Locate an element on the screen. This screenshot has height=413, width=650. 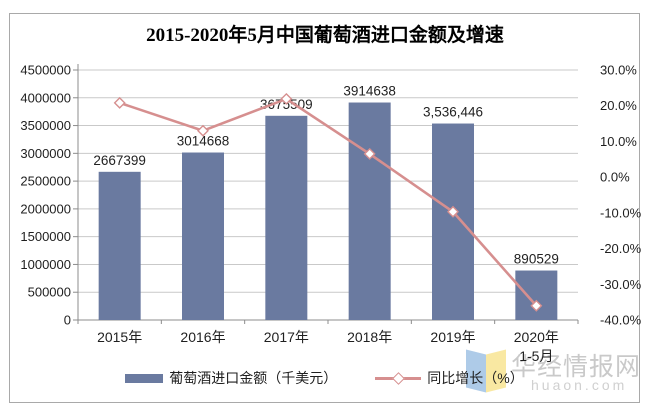
bar-value-label: 2667399 is located at coordinates (119, 160).